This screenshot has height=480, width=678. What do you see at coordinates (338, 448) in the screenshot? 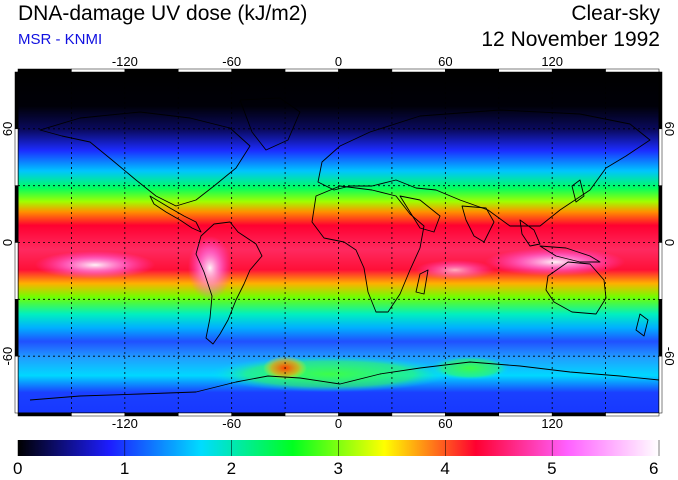
I see `colorbar-ticks` at bounding box center [338, 448].